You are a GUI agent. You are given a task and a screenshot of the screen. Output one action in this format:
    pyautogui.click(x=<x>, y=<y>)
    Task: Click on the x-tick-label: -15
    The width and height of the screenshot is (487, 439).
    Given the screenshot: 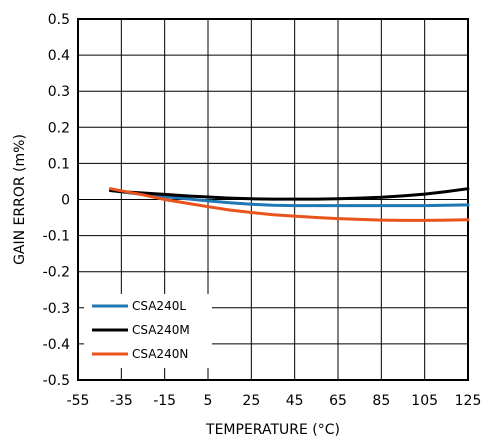 What is the action you would take?
    pyautogui.click(x=164, y=401)
    